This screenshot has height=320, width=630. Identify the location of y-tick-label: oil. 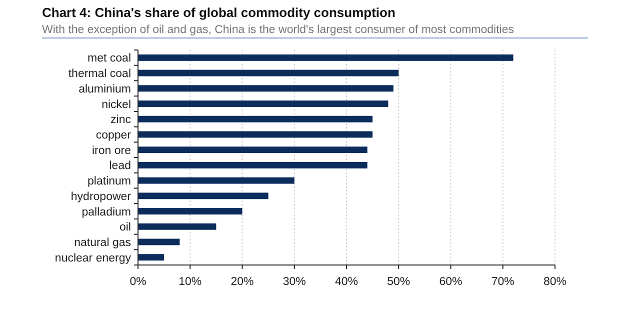
(125, 228).